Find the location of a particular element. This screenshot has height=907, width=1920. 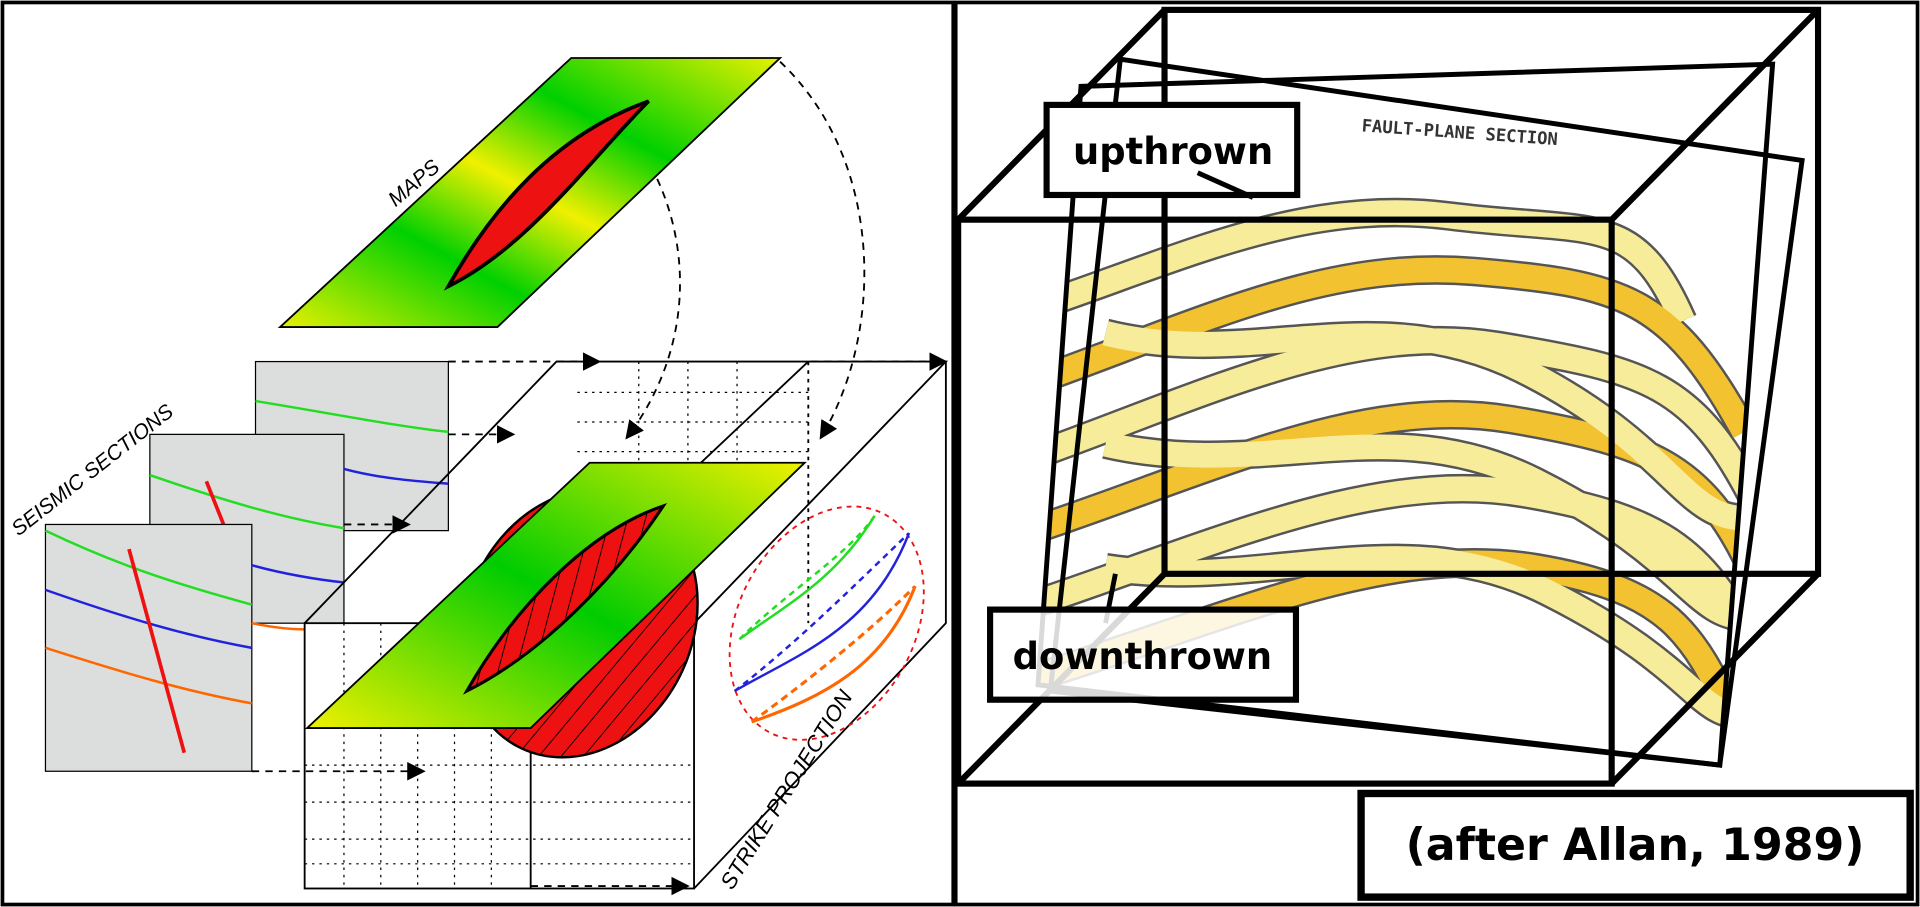

map-plane is located at coordinates (530, 192).